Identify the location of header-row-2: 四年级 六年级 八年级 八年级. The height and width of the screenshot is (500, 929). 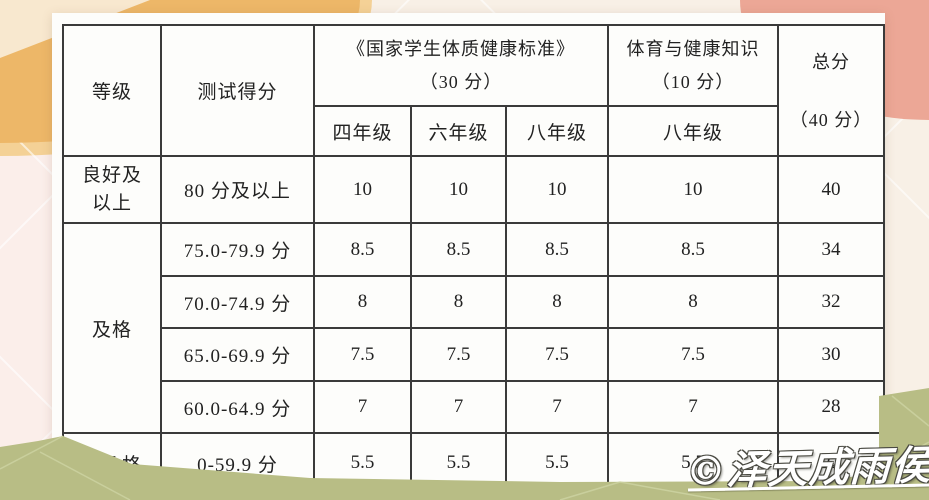
(473, 131).